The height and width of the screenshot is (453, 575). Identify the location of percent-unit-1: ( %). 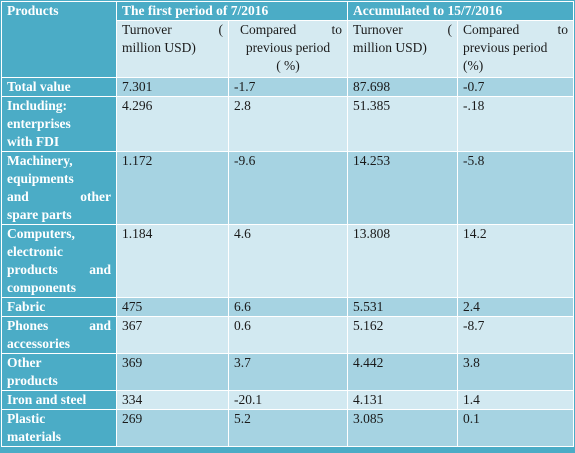
(288, 65).